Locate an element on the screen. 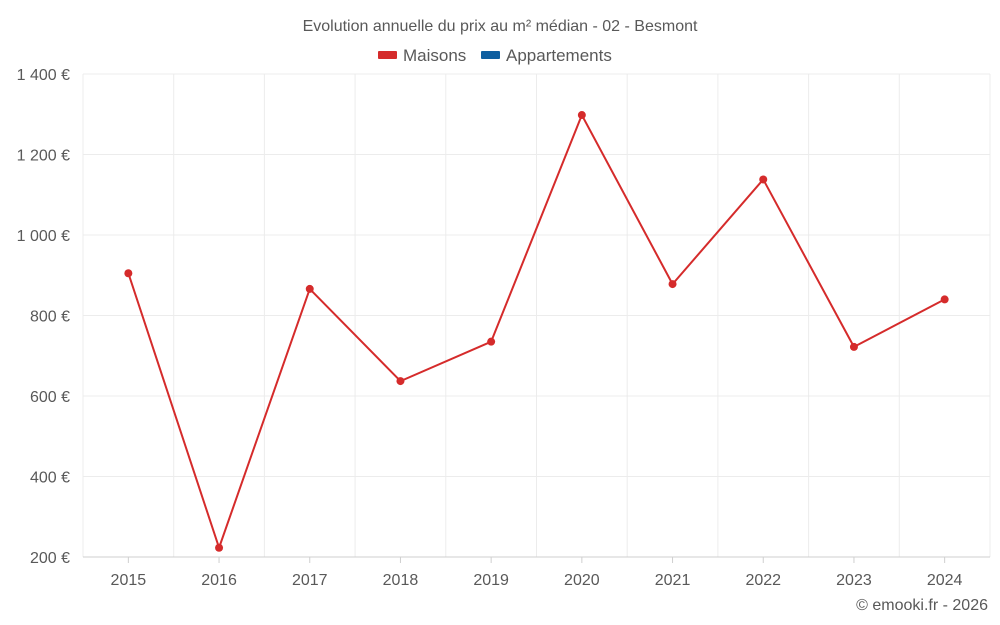 The height and width of the screenshot is (625, 1000). y-tick-label: 200 € is located at coordinates (50, 558).